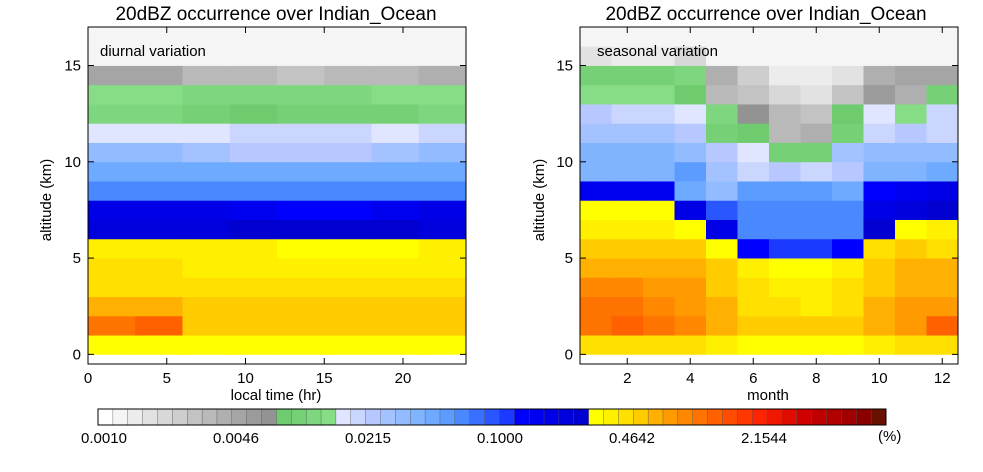 This screenshot has height=472, width=983. Describe the element at coordinates (167, 378) in the screenshot. I see `left-x-tick-label: 5` at that location.